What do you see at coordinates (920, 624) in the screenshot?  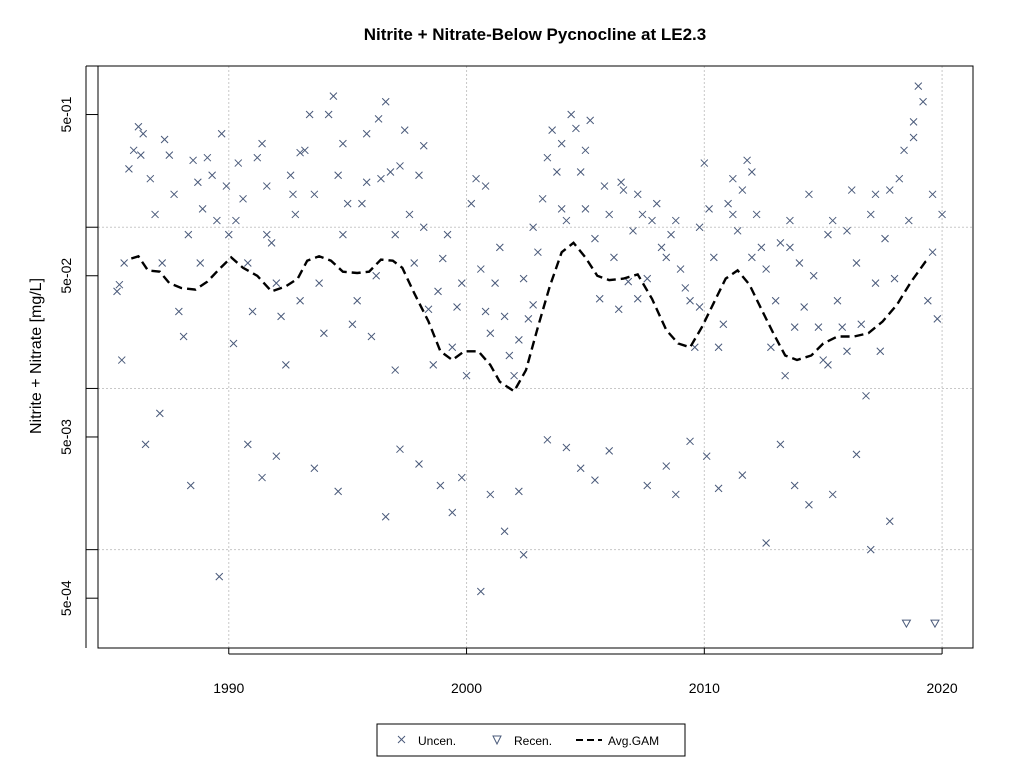 I see `recensored-points` at bounding box center [920, 624].